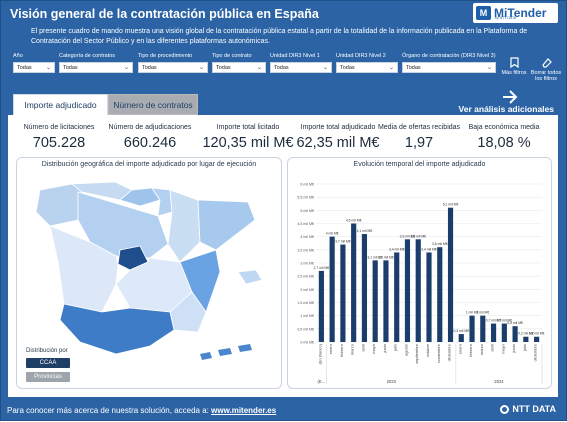 The height and width of the screenshot is (422, 567). I want to click on y-tick-label: 2,5 mil M€, so click(305, 277).